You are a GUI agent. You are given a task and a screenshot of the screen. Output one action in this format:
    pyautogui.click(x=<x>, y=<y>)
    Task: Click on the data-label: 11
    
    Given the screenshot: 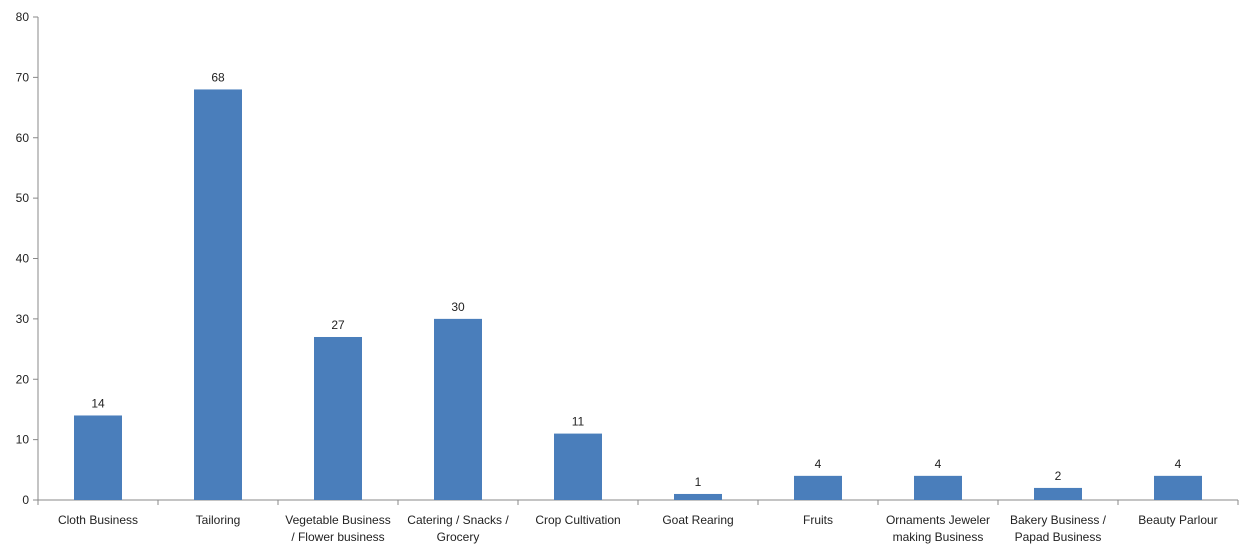 What is the action you would take?
    pyautogui.click(x=578, y=422)
    